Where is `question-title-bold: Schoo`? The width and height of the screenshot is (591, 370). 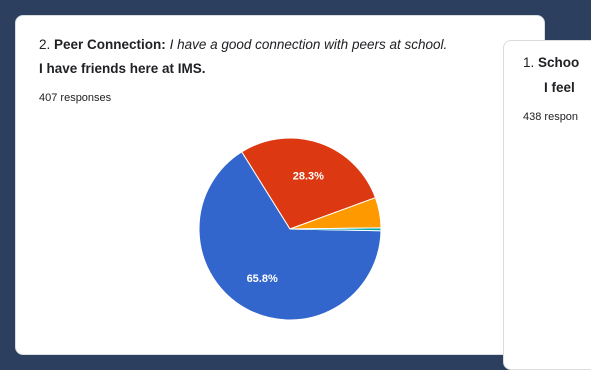
question-title-bold: Schoo is located at coordinates (559, 62).